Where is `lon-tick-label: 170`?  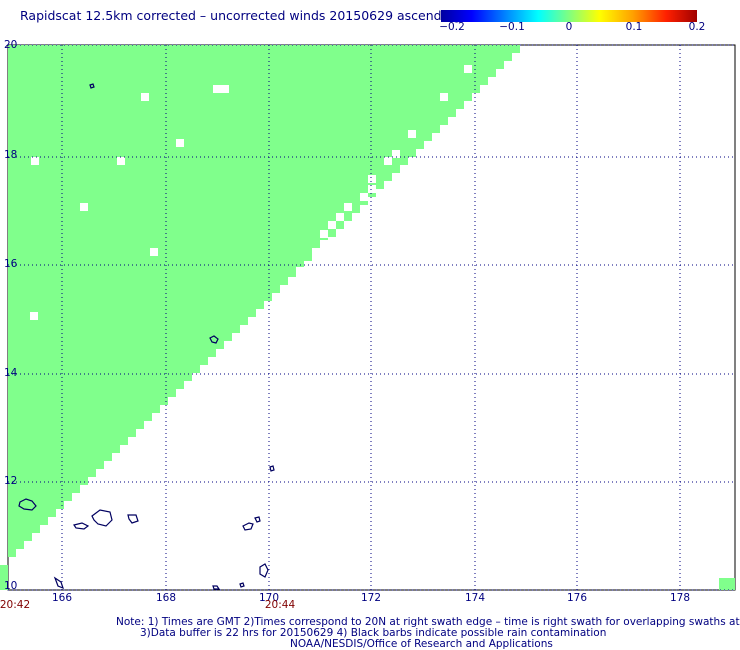
lon-tick-label: 170 is located at coordinates (269, 598).